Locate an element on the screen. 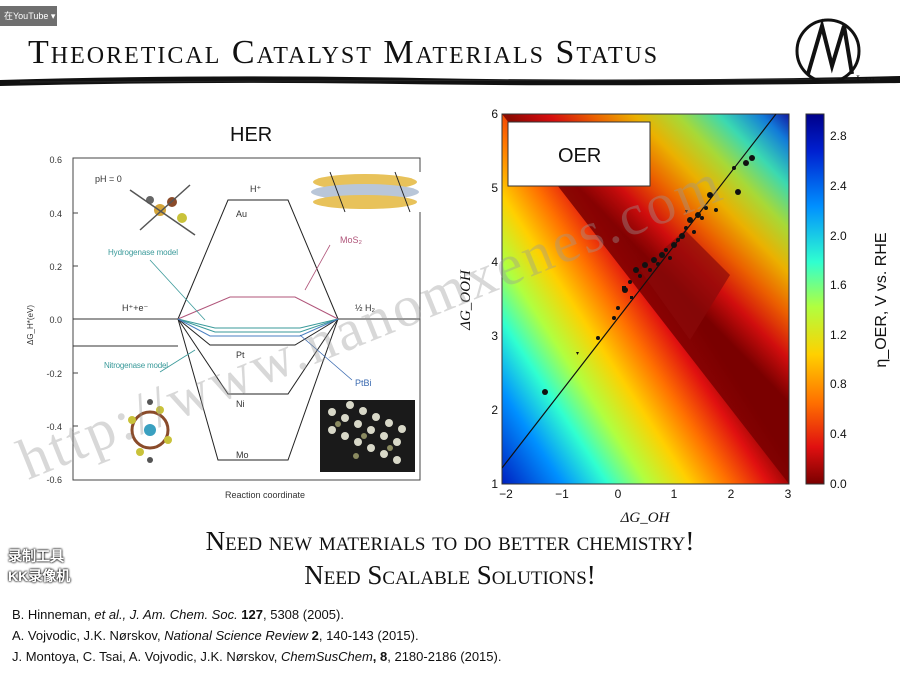 Image resolution: width=900 pixels, height=676 pixels. oer-ctick: 2.0 is located at coordinates (838, 236).